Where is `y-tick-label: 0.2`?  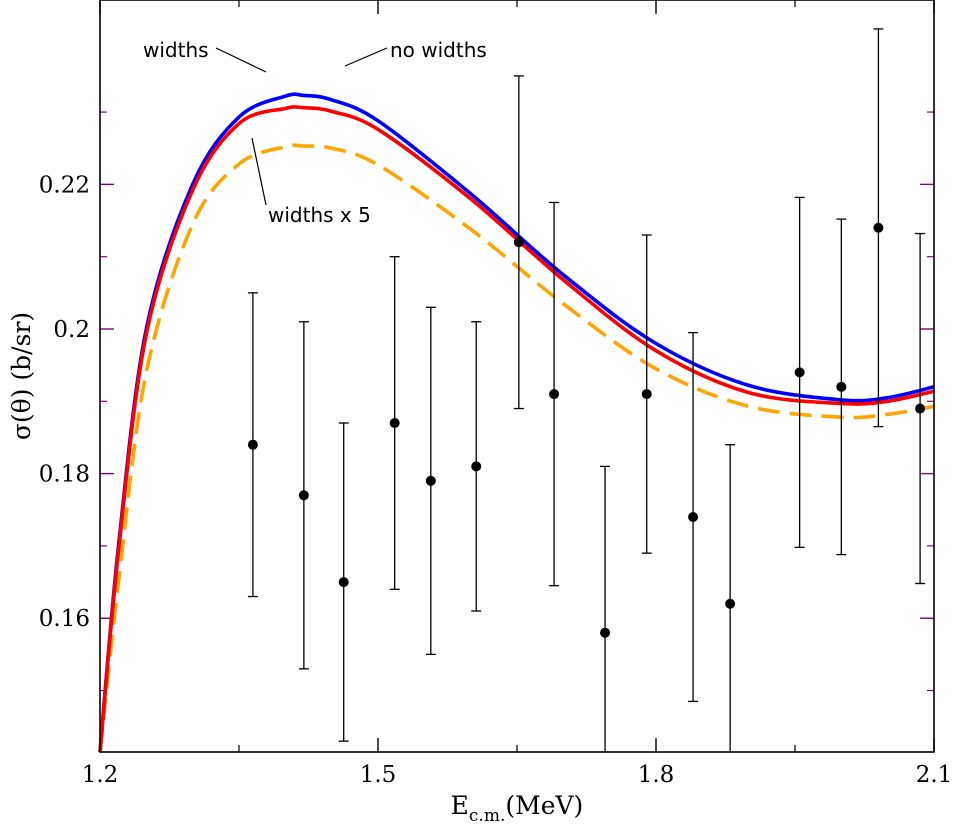
y-tick-label: 0.2 is located at coordinates (71, 330).